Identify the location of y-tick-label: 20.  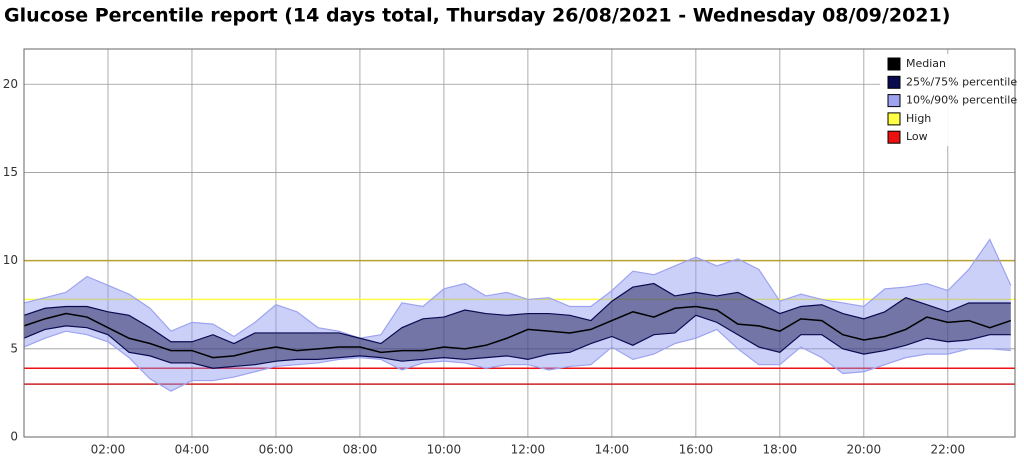
(10, 84).